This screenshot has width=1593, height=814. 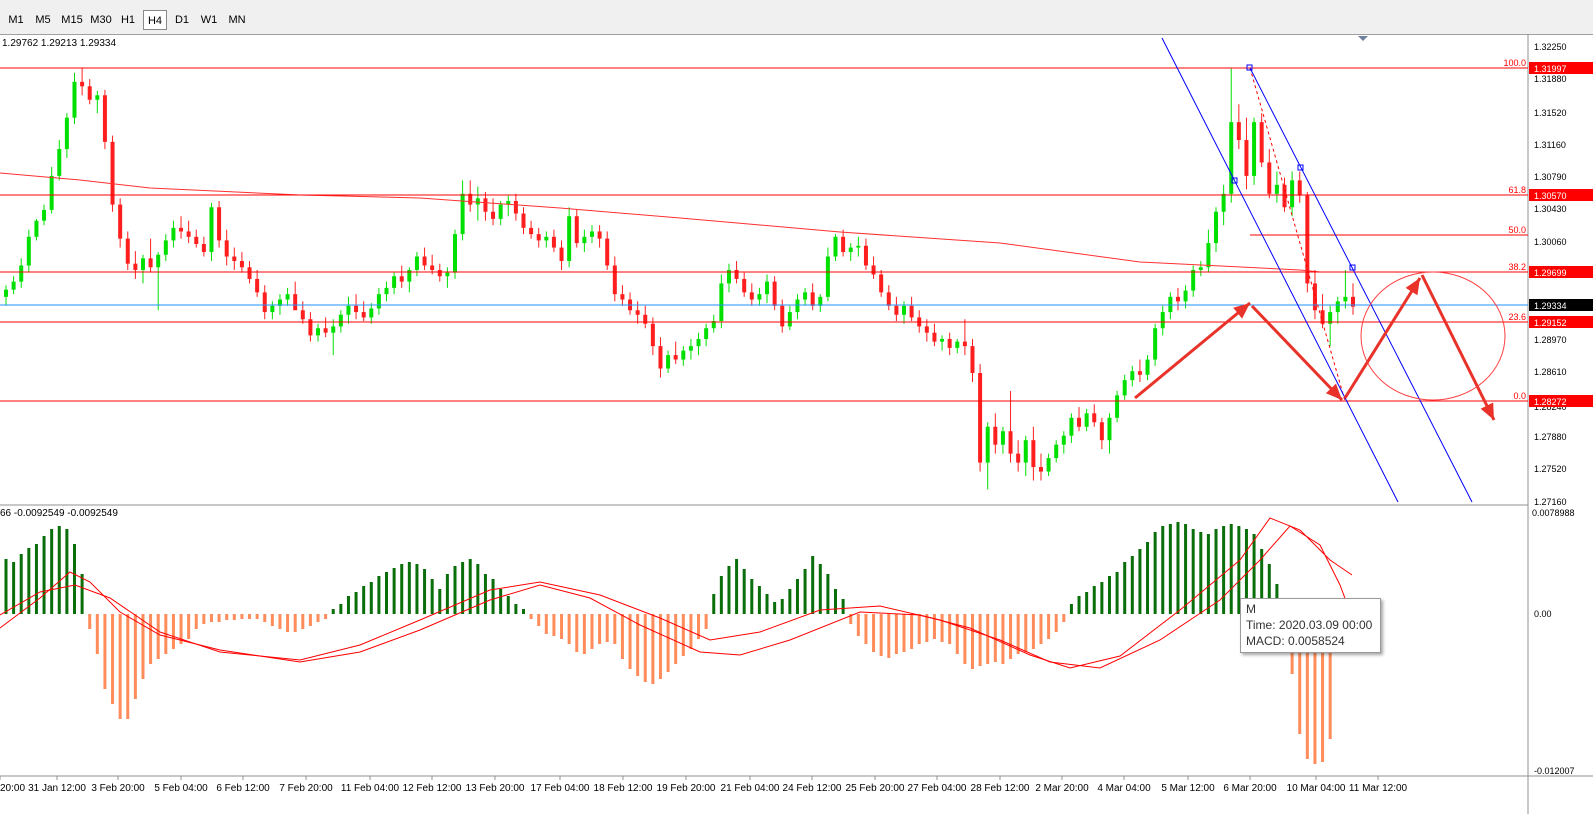 I want to click on macd-tooltip: M Time: 2020.03.09 00:00 MACD: 0.0058524, so click(x=1310, y=625).